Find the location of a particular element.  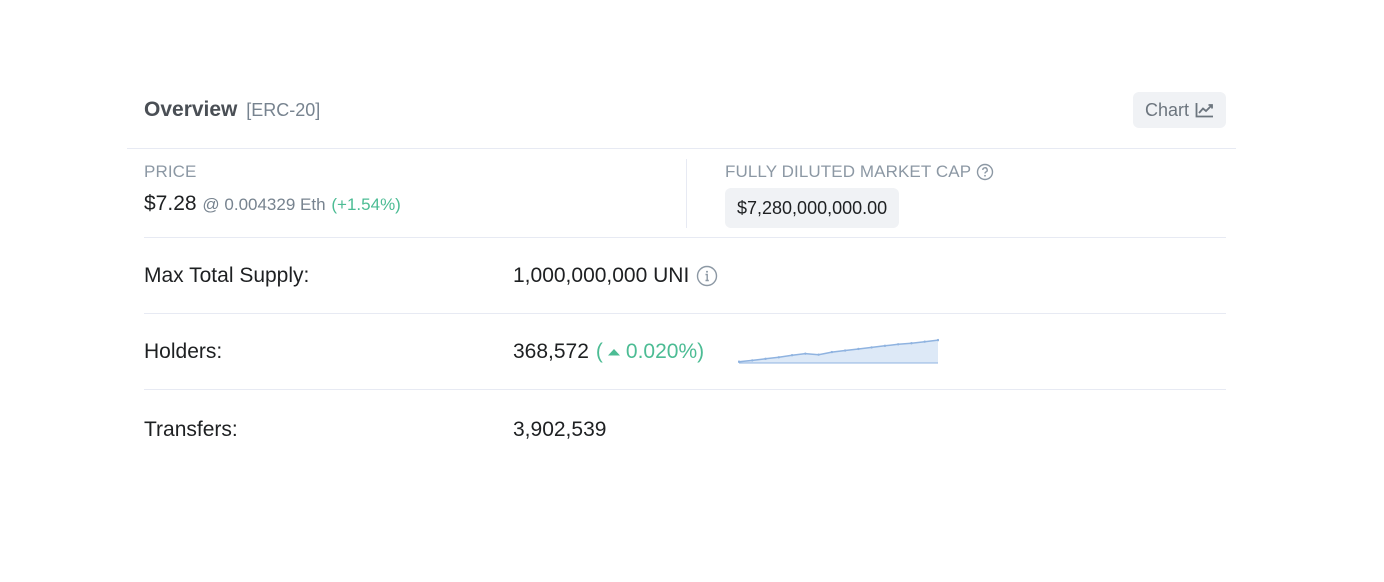

supply-row: Max Total Supply: 1,000,000,000 UNI is located at coordinates (685, 276).